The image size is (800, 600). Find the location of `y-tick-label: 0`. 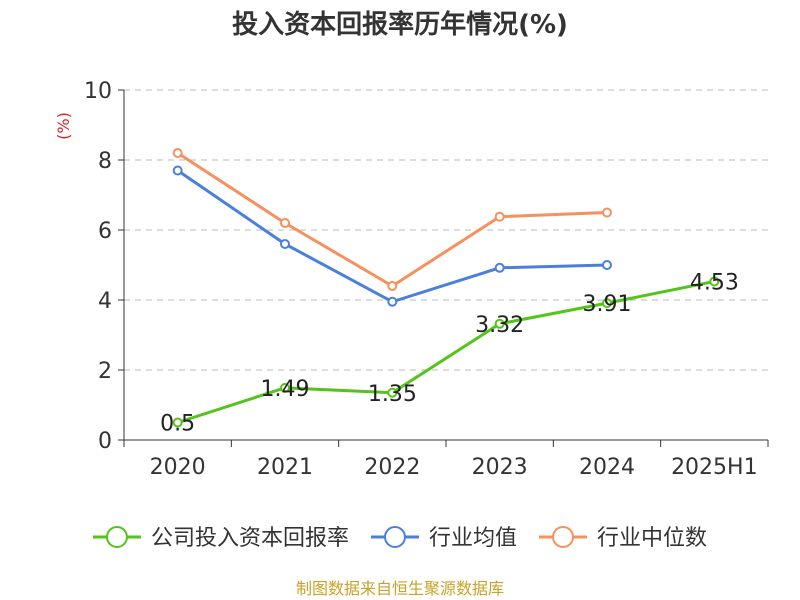

y-tick-label: 0 is located at coordinates (105, 441).